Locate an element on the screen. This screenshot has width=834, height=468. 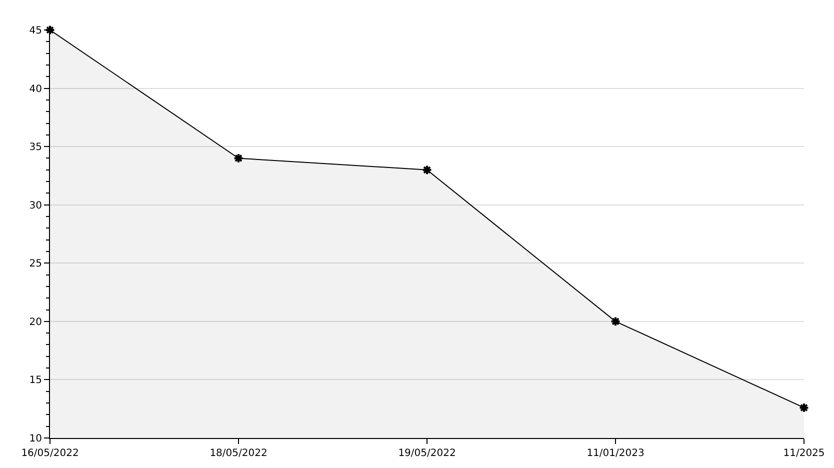
y-tick-label: 35 is located at coordinates (35, 148).